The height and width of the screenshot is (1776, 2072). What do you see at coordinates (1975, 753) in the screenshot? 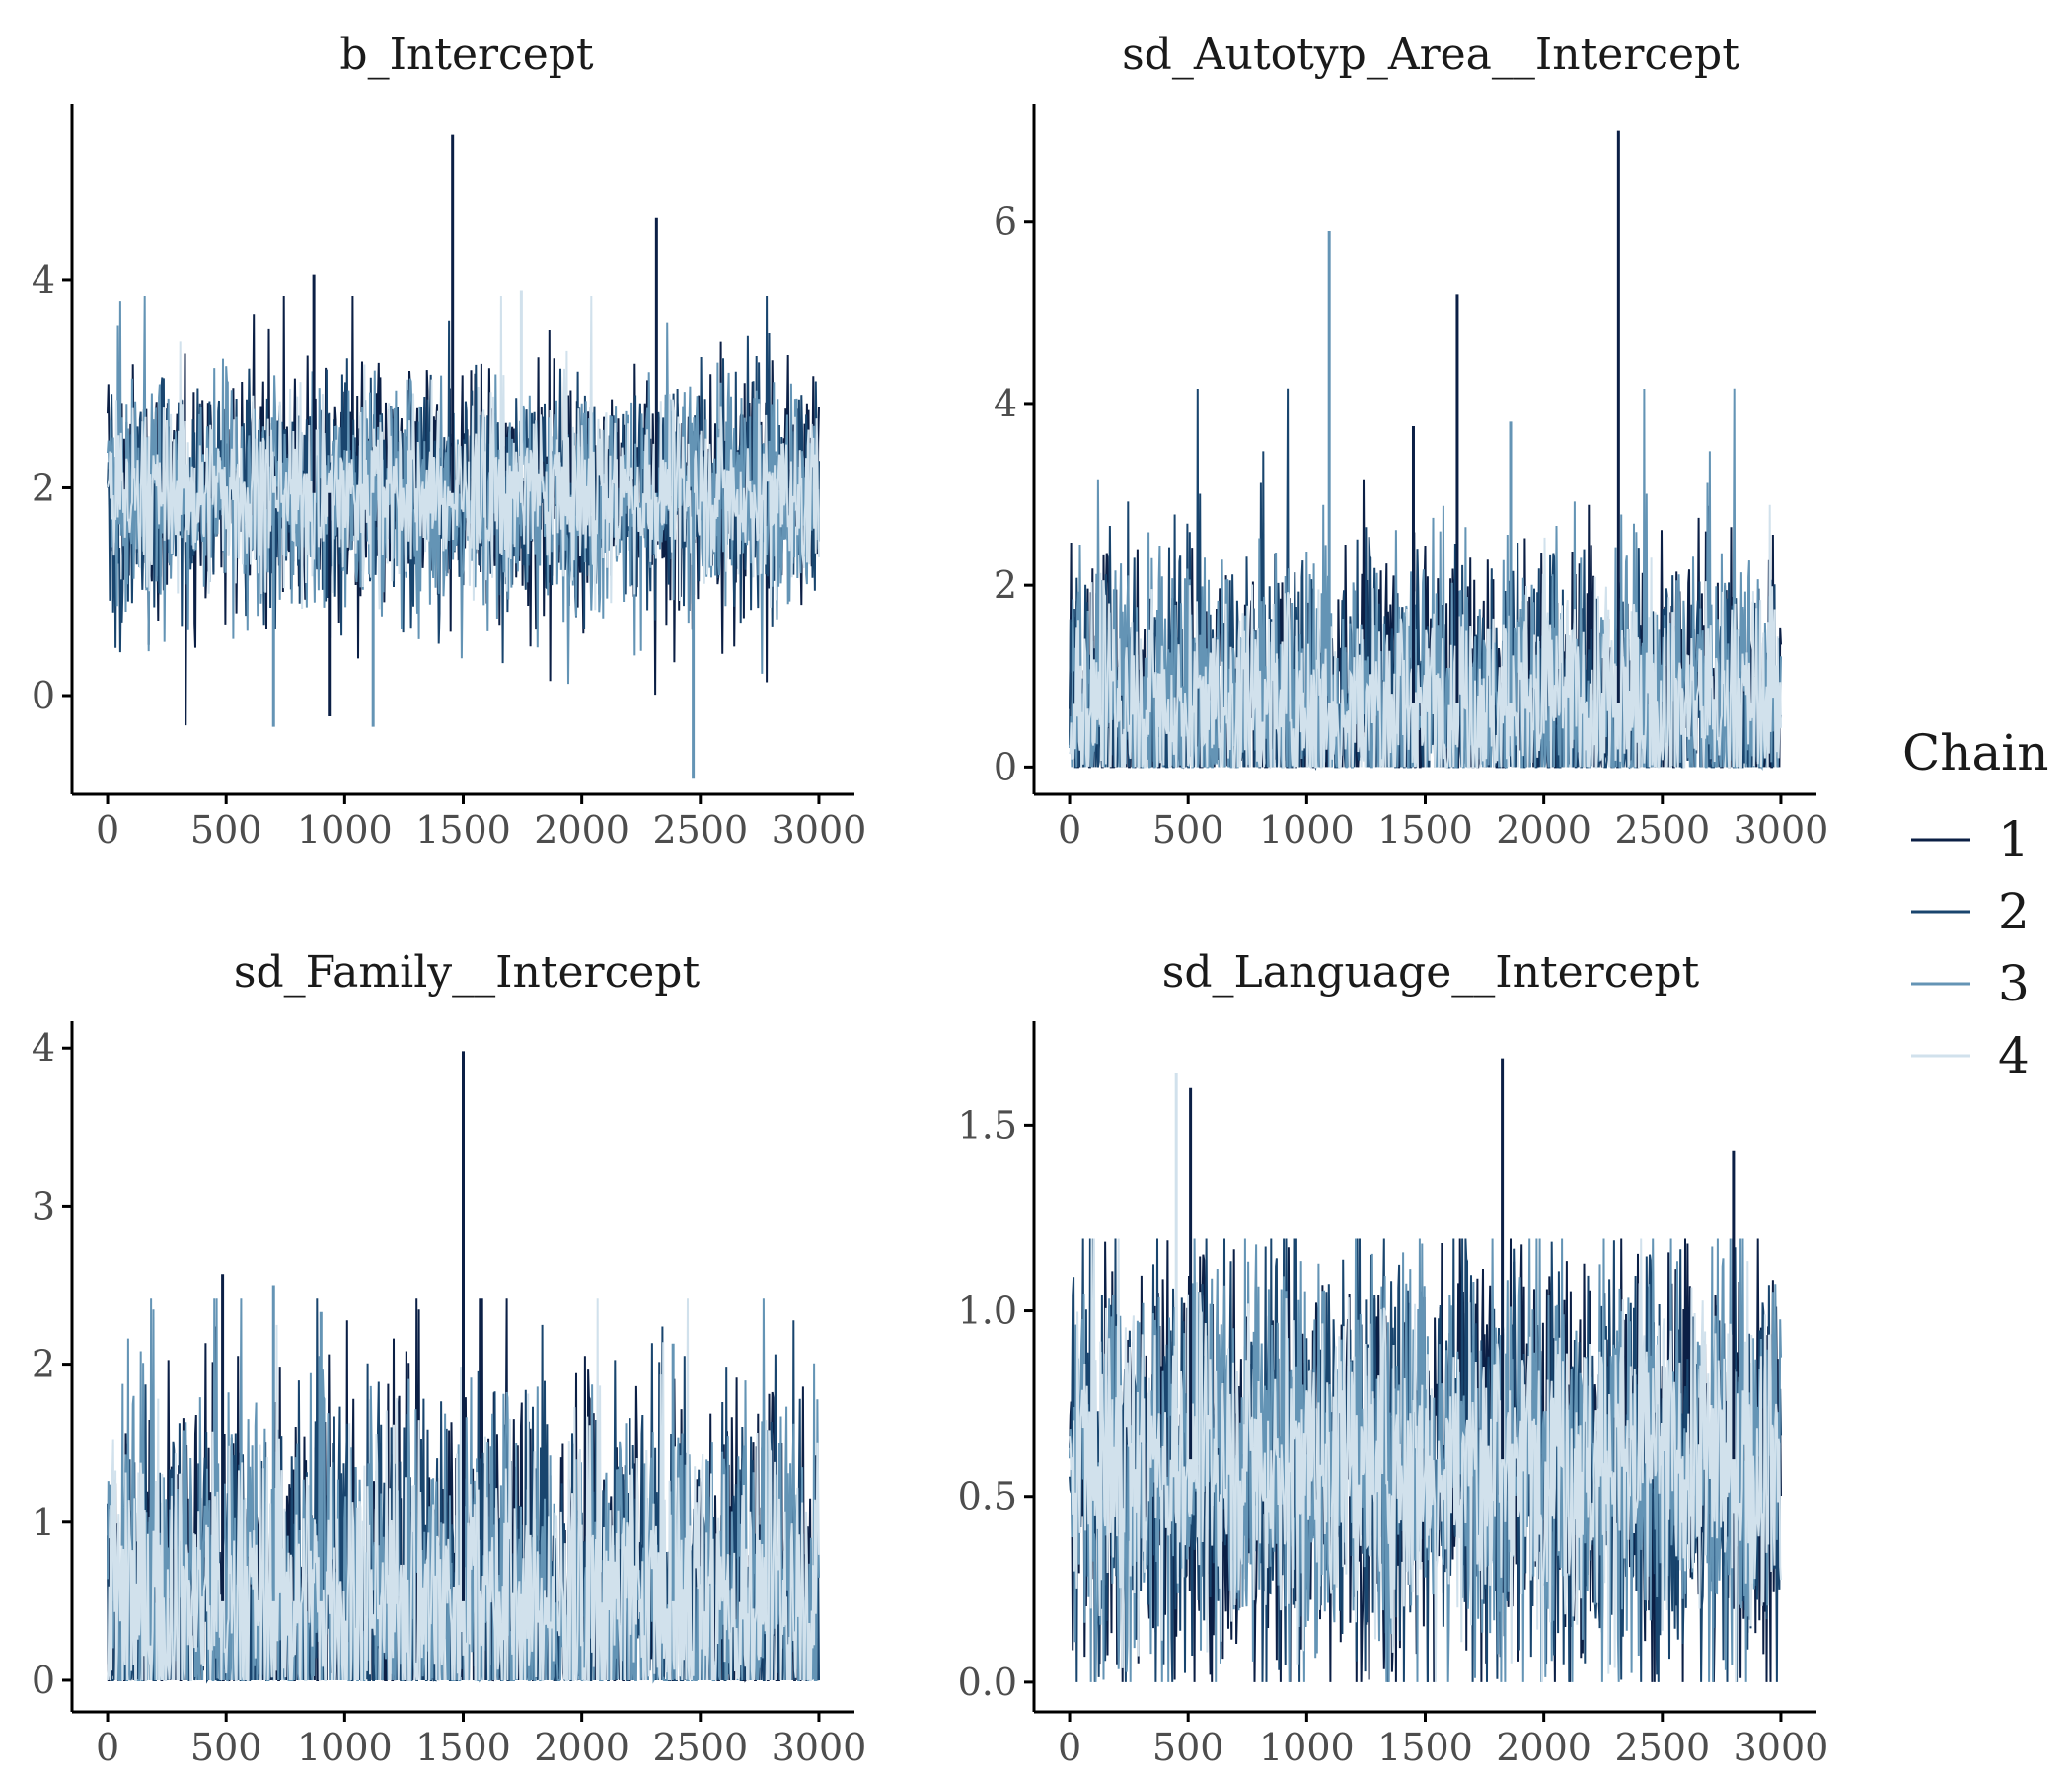
I see `legend-title: Chain` at bounding box center [1975, 753].